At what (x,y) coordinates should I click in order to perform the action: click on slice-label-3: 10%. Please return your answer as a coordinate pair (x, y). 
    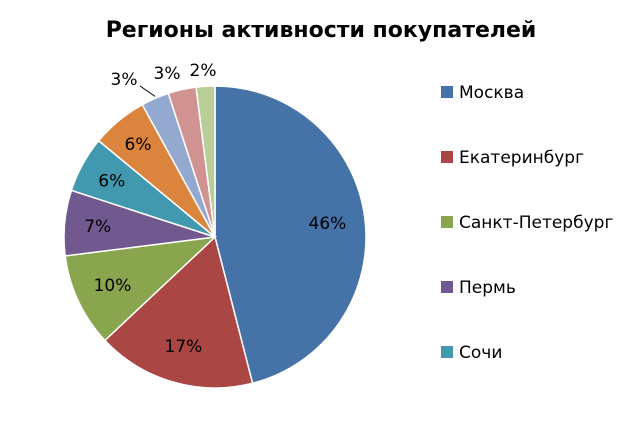
    Looking at the image, I should click on (113, 286).